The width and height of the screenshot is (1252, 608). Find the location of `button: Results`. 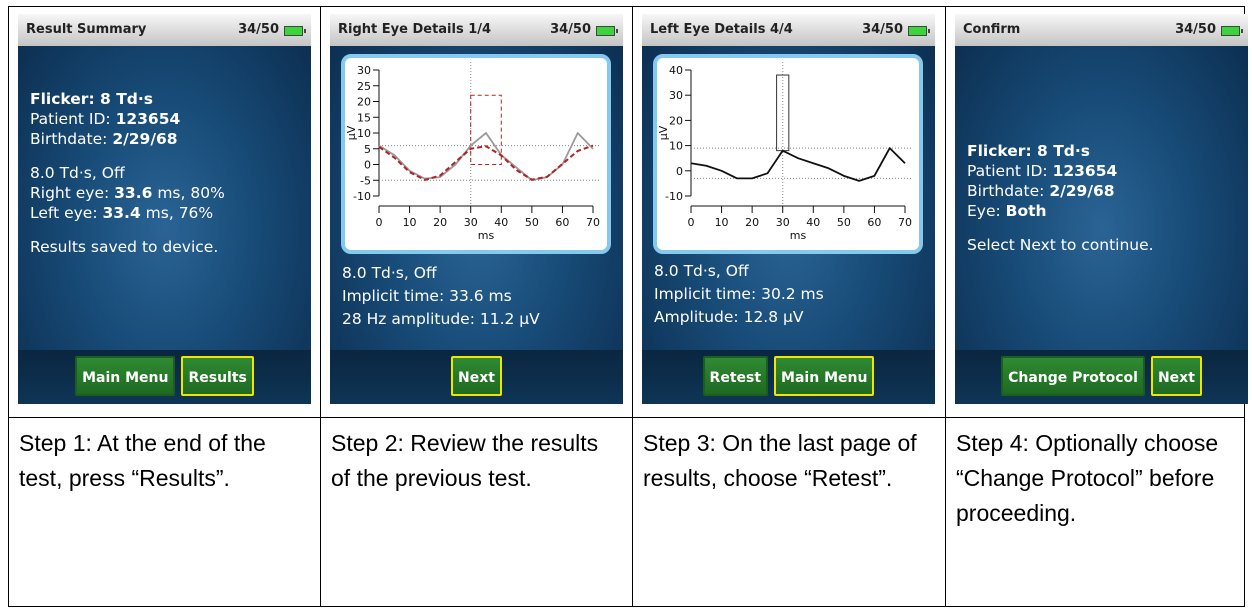

button: Results is located at coordinates (217, 376).